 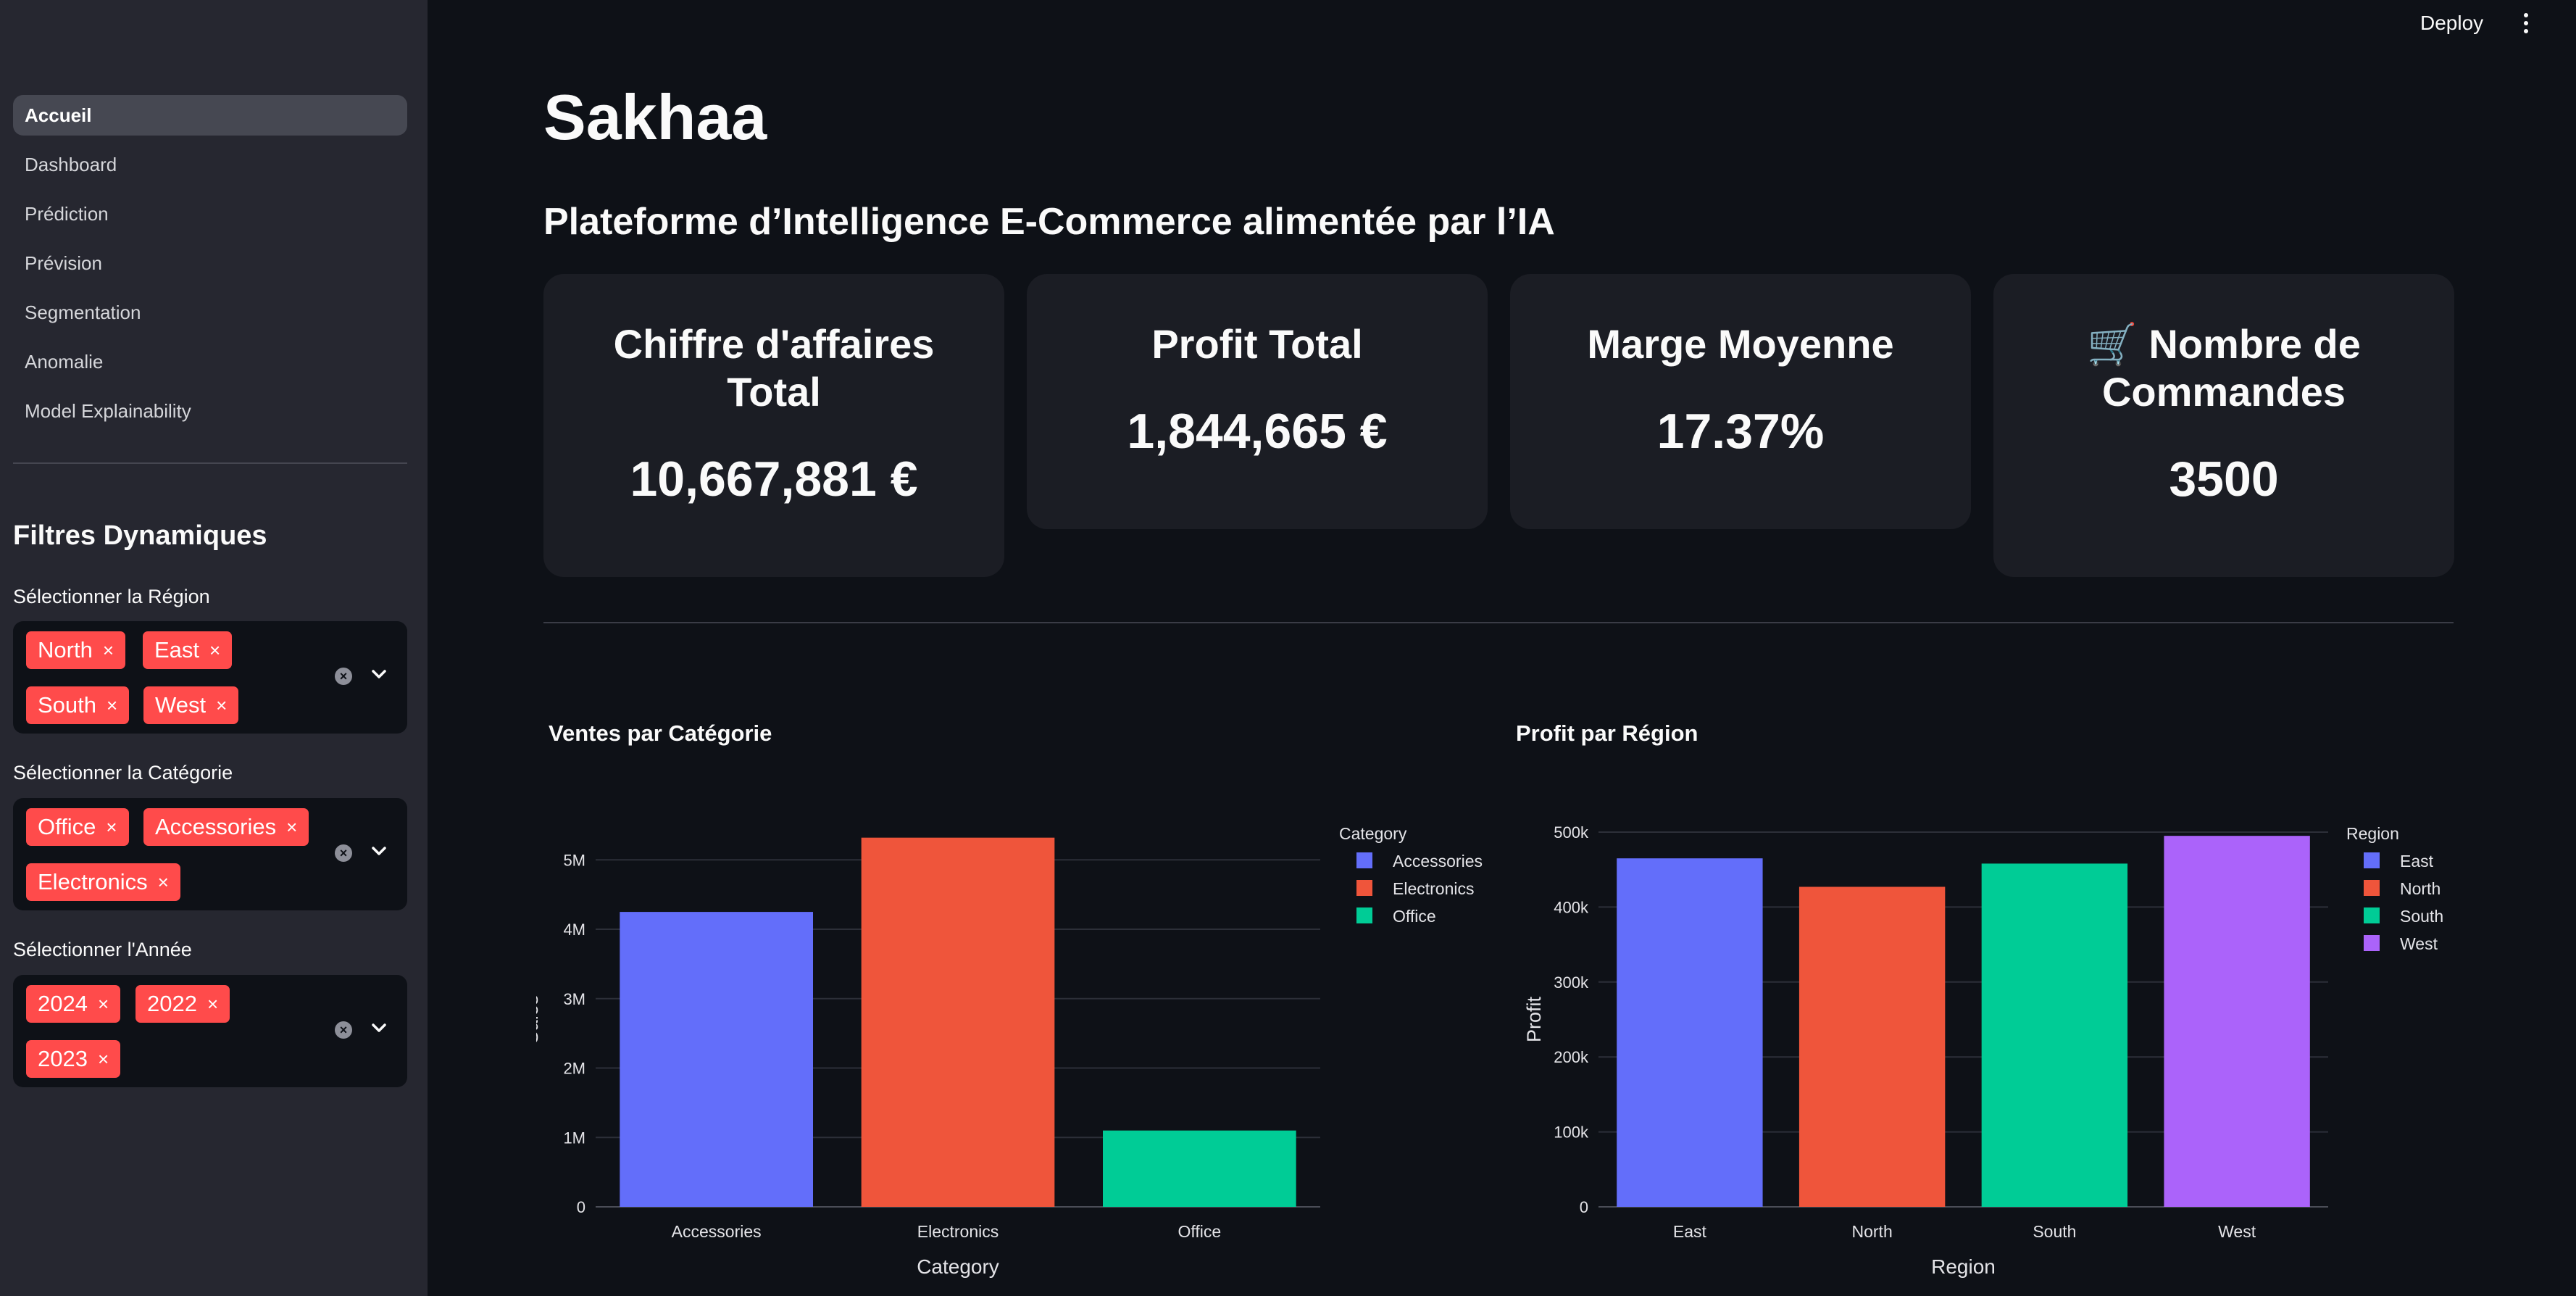 What do you see at coordinates (1740, 401) in the screenshot?
I see `metric-card-margin: Marge Moyenne 17.37%` at bounding box center [1740, 401].